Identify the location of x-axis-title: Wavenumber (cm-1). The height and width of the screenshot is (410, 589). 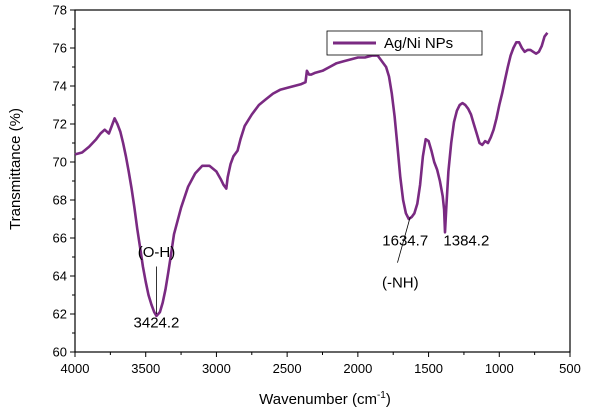
(325, 399).